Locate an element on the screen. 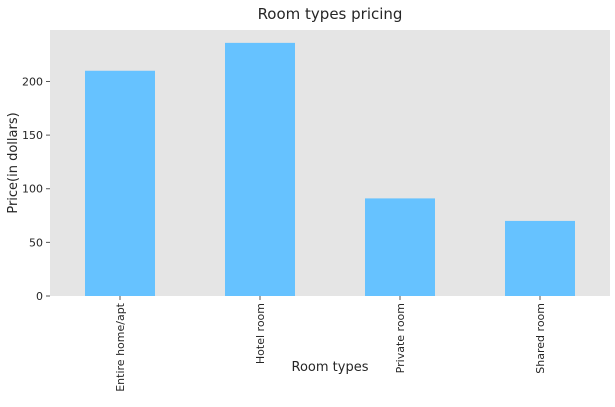 The image size is (615, 407). y-tick-label: 150 is located at coordinates (32, 135).